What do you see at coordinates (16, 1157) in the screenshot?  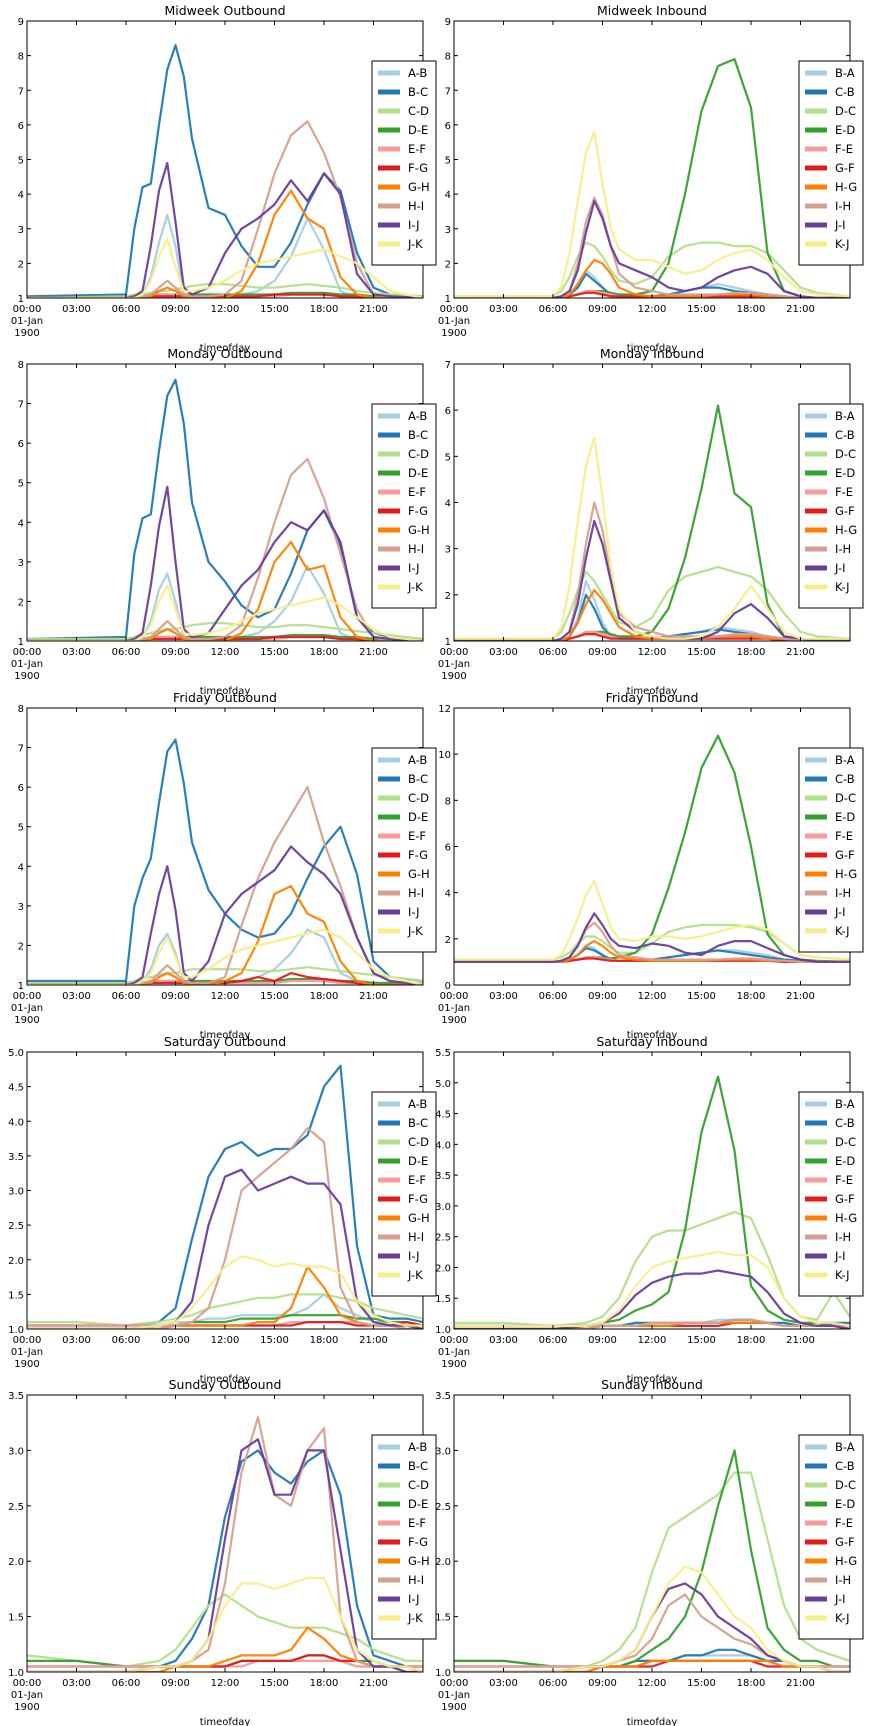 I see `y-tick-label: 3.5` at bounding box center [16, 1157].